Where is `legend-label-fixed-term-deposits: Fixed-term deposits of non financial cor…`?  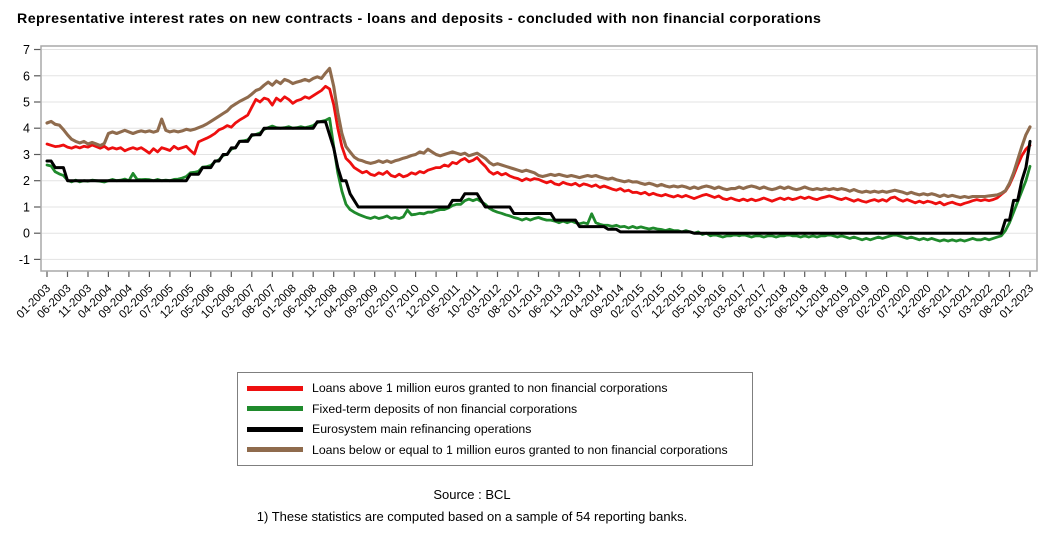 legend-label-fixed-term-deposits: Fixed-term deposits of non financial cor… is located at coordinates (445, 408).